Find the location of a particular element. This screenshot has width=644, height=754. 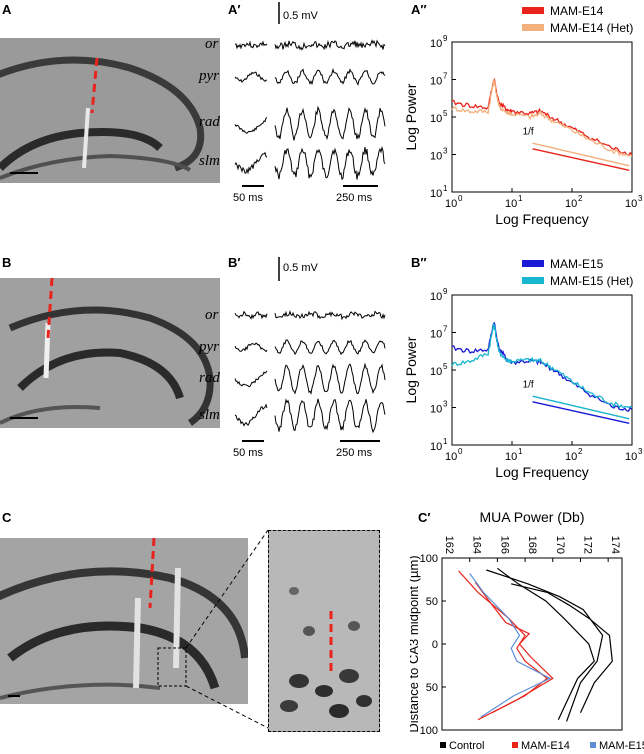

y-tick-exponent: 7 is located at coordinates (445, 76).